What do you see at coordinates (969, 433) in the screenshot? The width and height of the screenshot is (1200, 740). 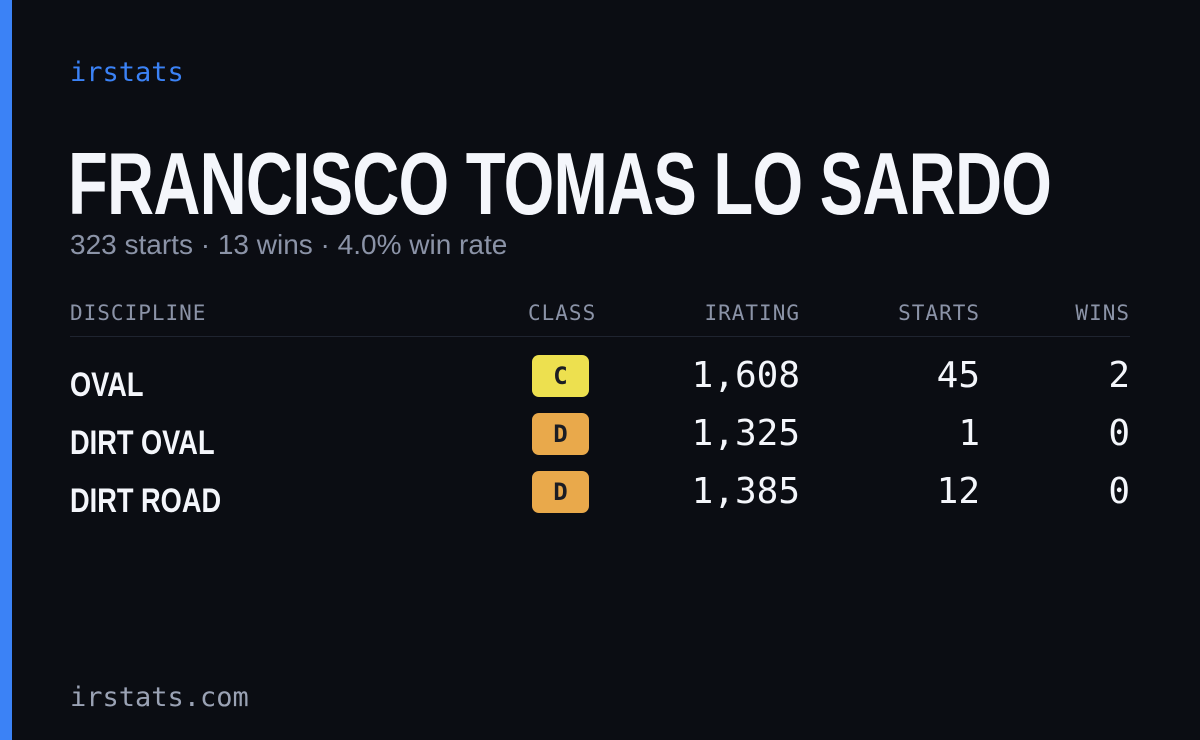 I see `starts-value: 1` at bounding box center [969, 433].